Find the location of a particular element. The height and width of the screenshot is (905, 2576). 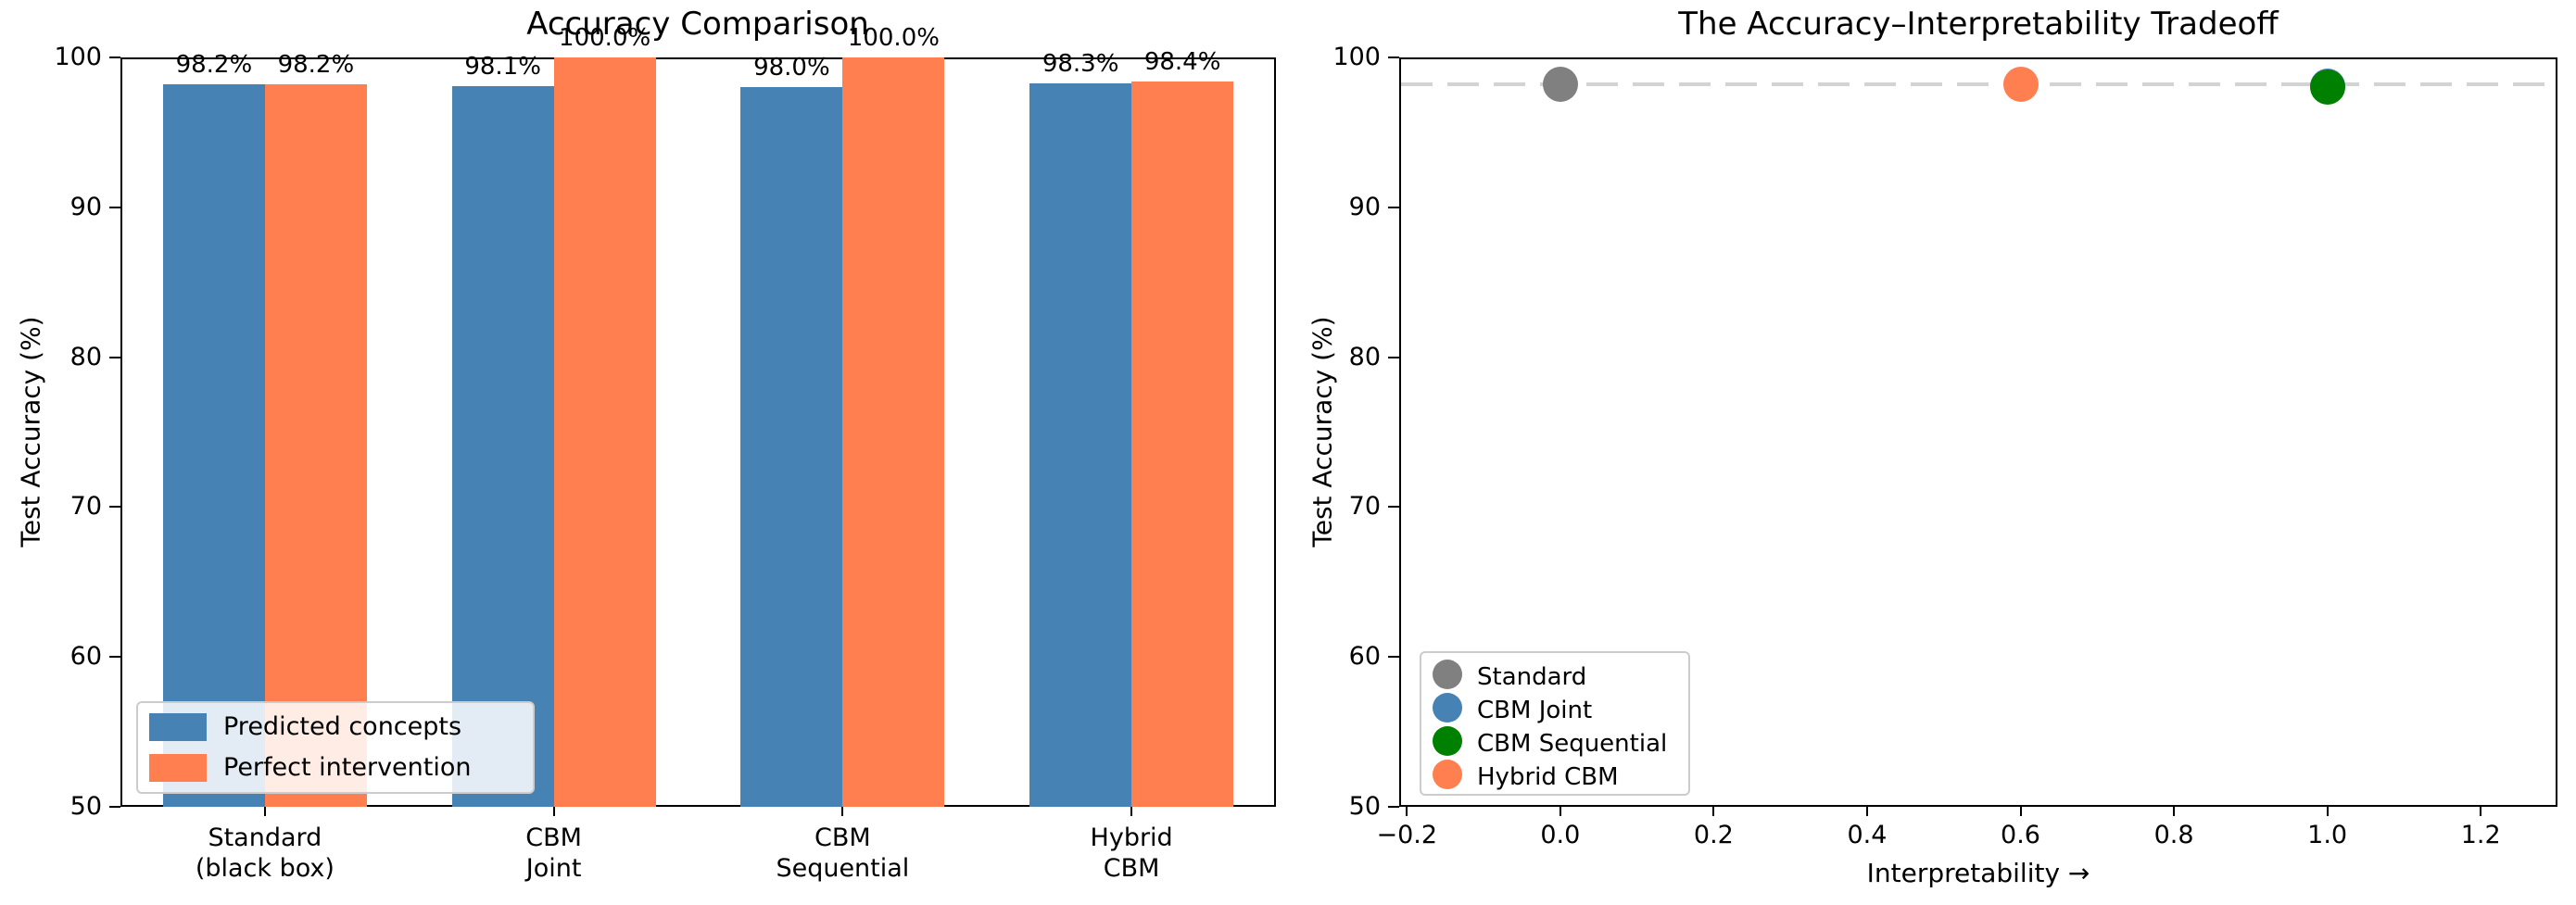

point-cbm-sequential is located at coordinates (2327, 88).